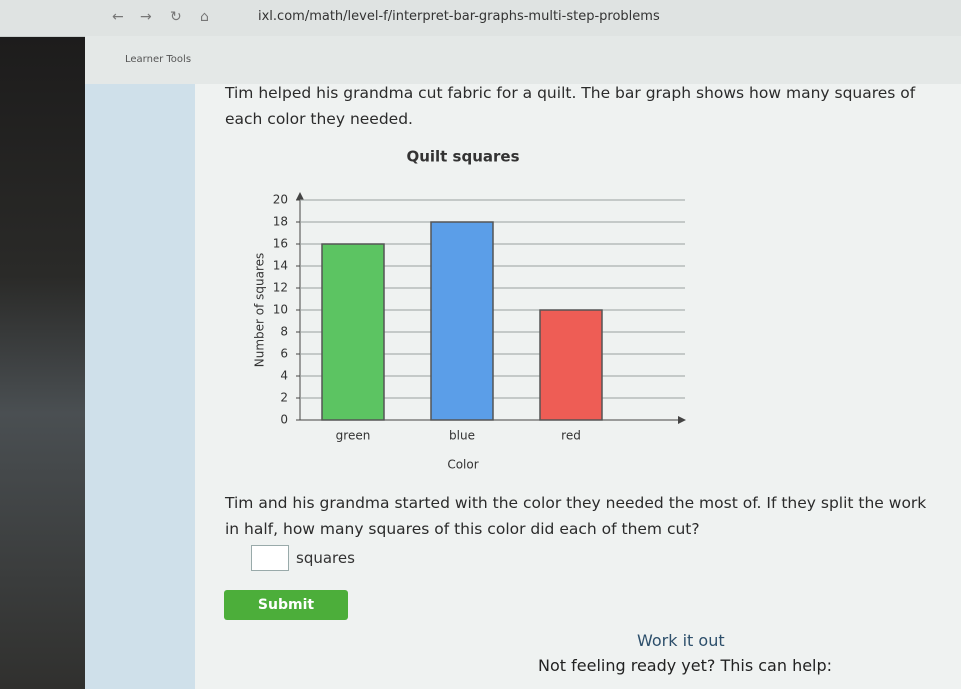 The height and width of the screenshot is (689, 961). Describe the element at coordinates (280, 266) in the screenshot. I see `y-tick-label: 14` at that location.